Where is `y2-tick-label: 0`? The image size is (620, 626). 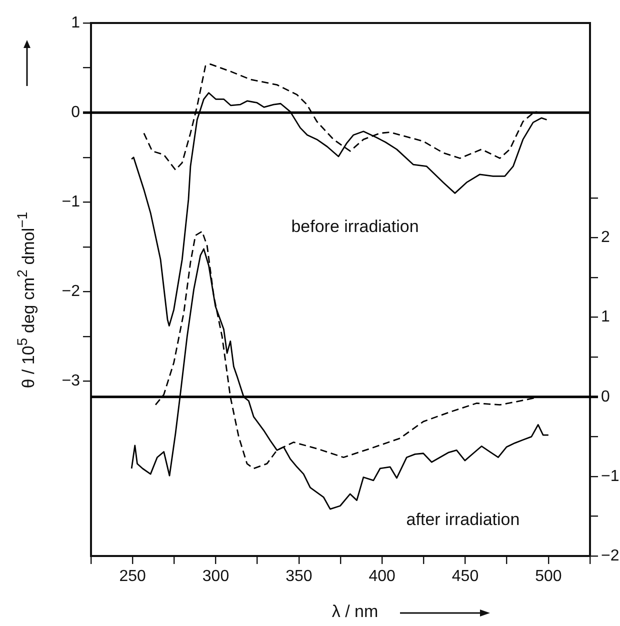 y2-tick-label: 0 is located at coordinates (605, 397).